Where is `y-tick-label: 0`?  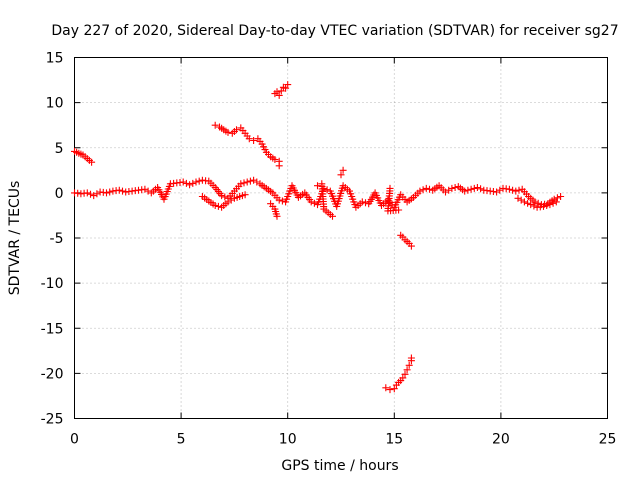
y-tick-label: 0 is located at coordinates (59, 194).